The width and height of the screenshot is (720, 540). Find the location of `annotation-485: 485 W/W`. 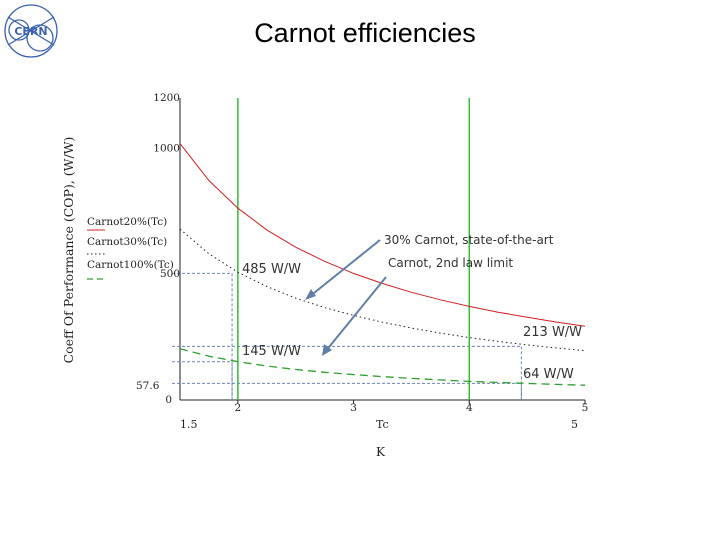

annotation-485: 485 W/W is located at coordinates (271, 269).